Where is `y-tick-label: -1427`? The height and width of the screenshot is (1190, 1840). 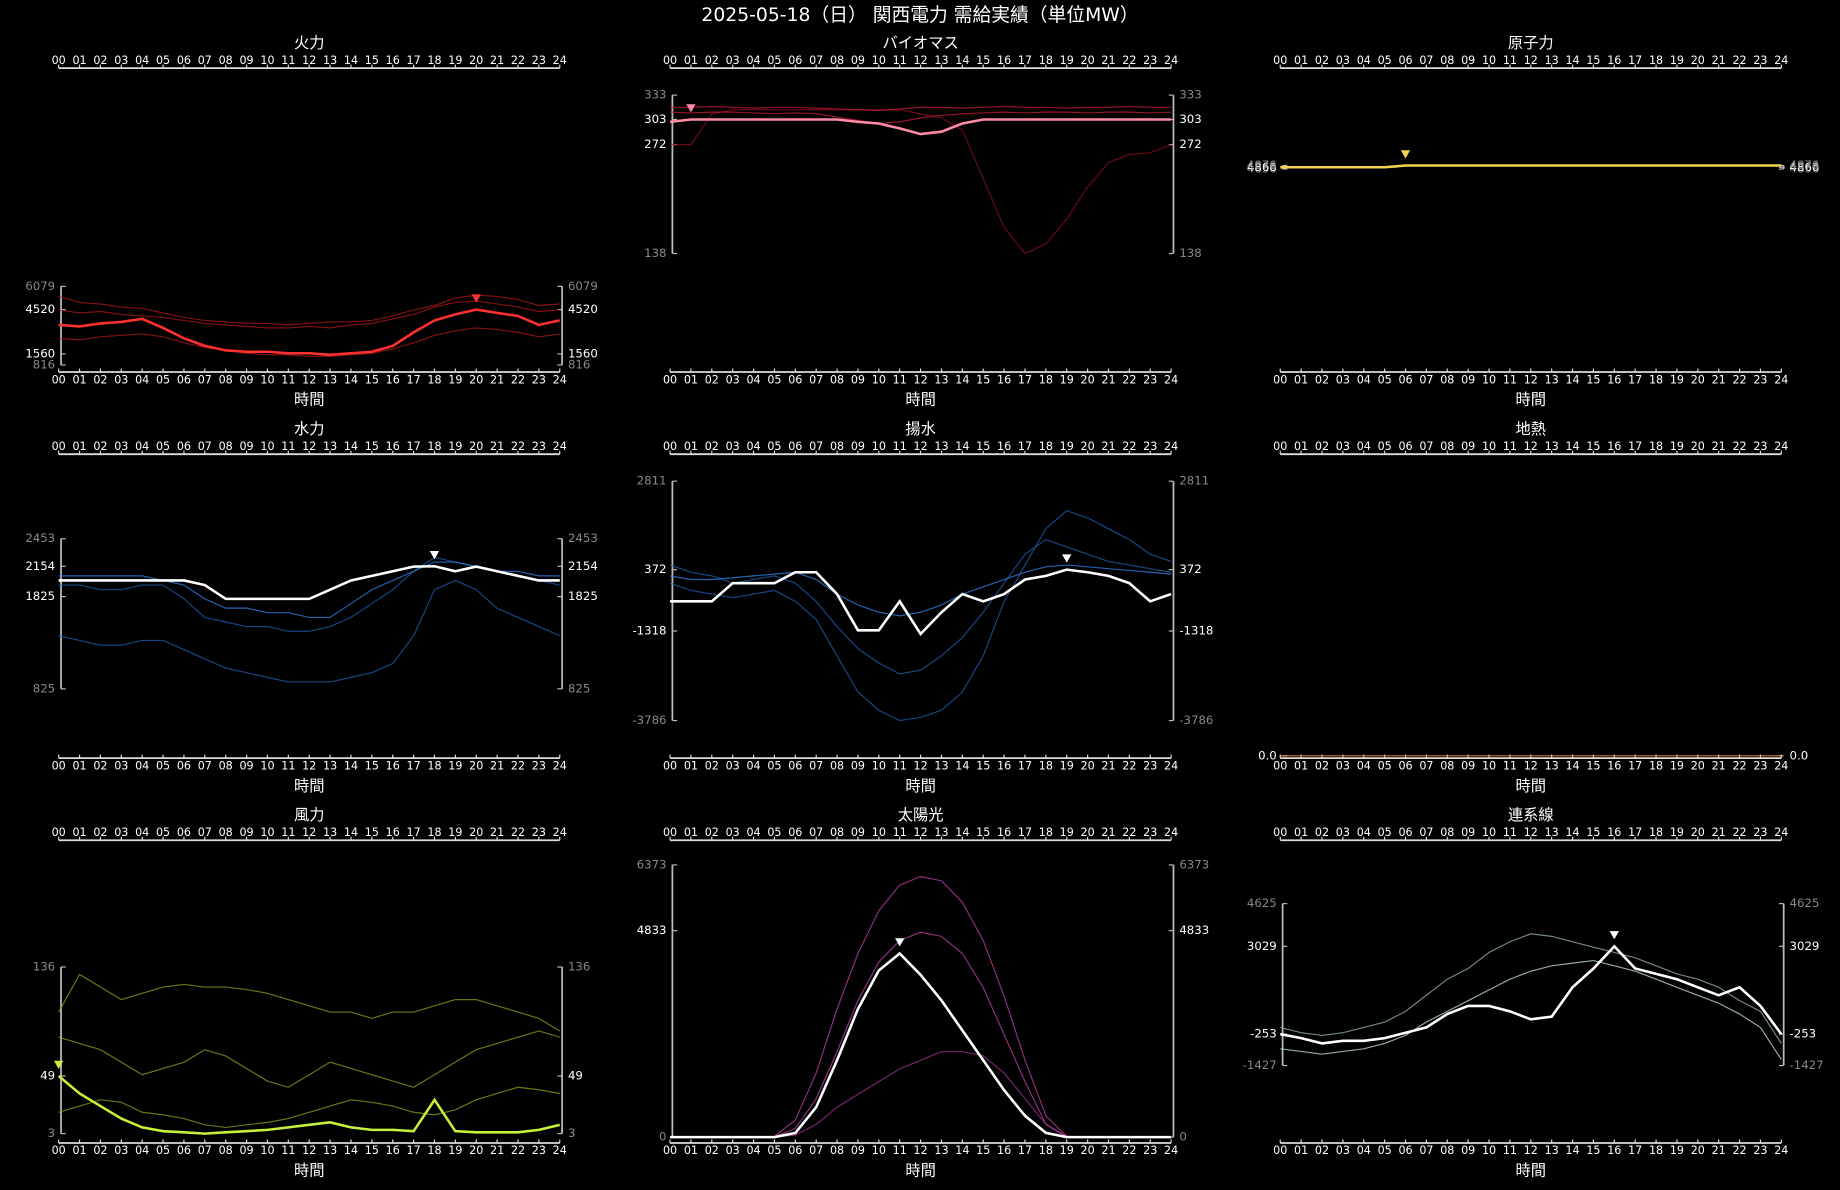
y-tick-label: -1427 is located at coordinates (1807, 1065).